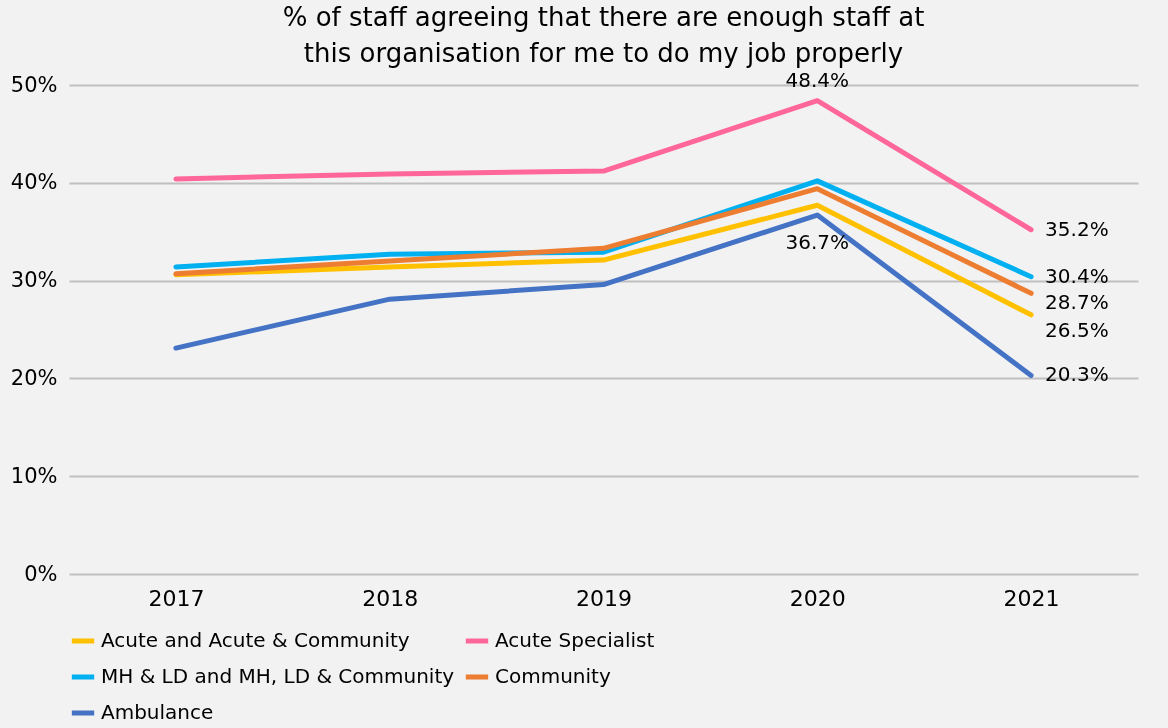  I want to click on data-label: 28.7%, so click(1077, 302).